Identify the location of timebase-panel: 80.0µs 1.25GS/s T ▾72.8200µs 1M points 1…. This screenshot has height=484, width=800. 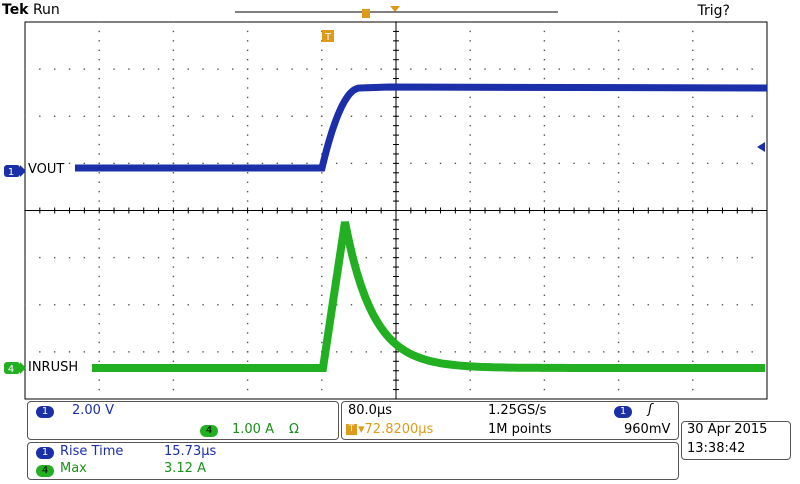
(510, 420).